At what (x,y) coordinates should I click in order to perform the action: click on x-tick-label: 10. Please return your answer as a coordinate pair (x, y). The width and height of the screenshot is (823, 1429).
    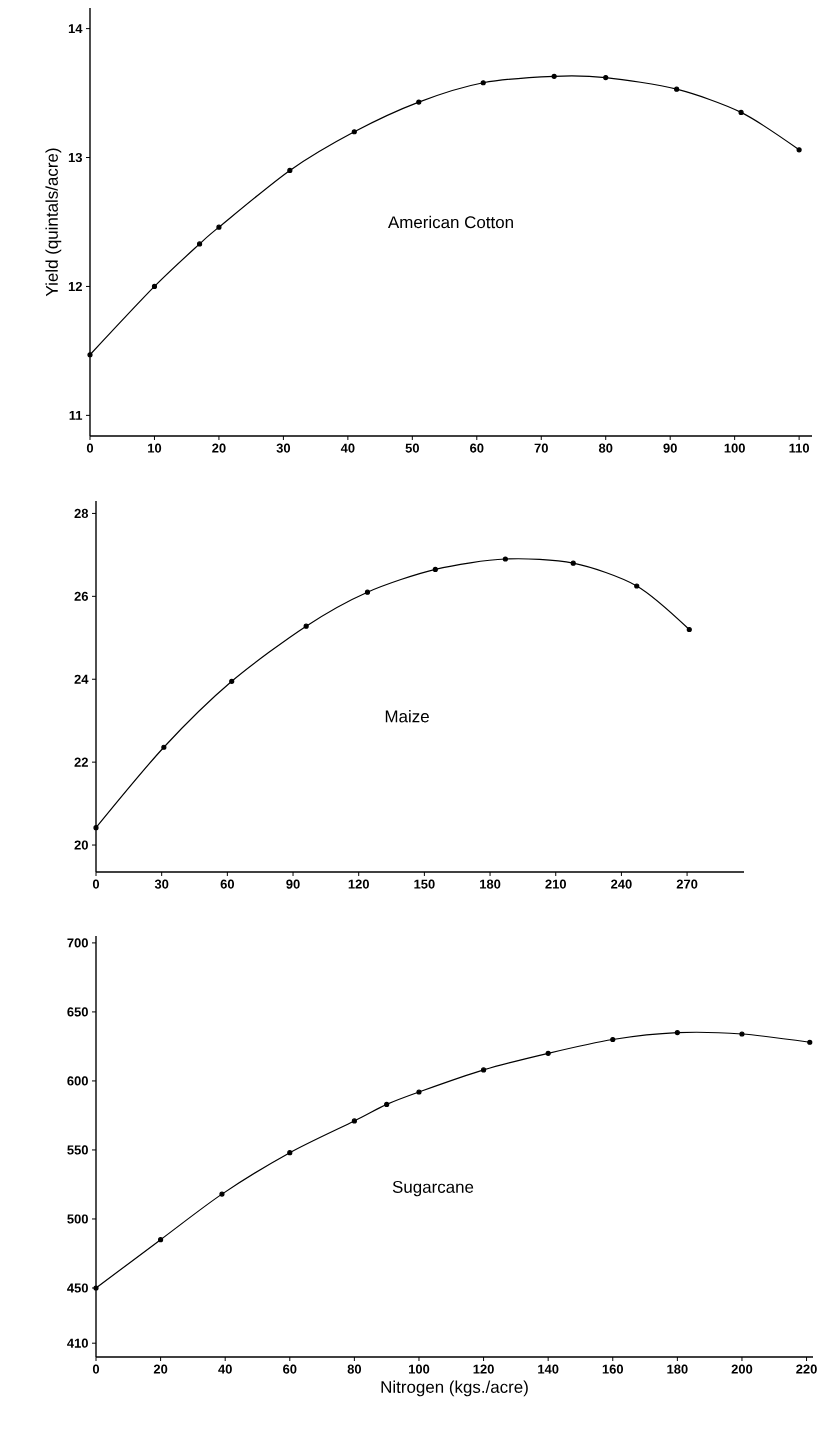
    Looking at the image, I should click on (155, 448).